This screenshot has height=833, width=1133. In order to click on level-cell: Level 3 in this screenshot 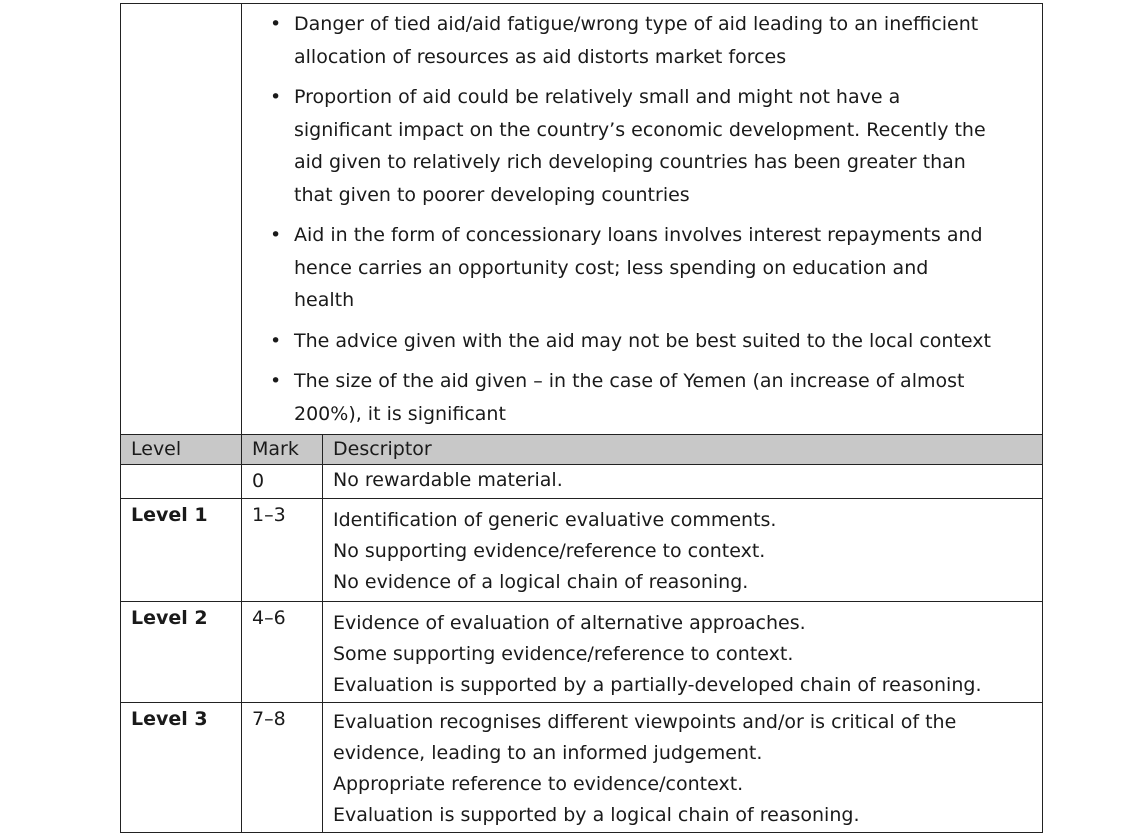, I will do `click(181, 767)`.